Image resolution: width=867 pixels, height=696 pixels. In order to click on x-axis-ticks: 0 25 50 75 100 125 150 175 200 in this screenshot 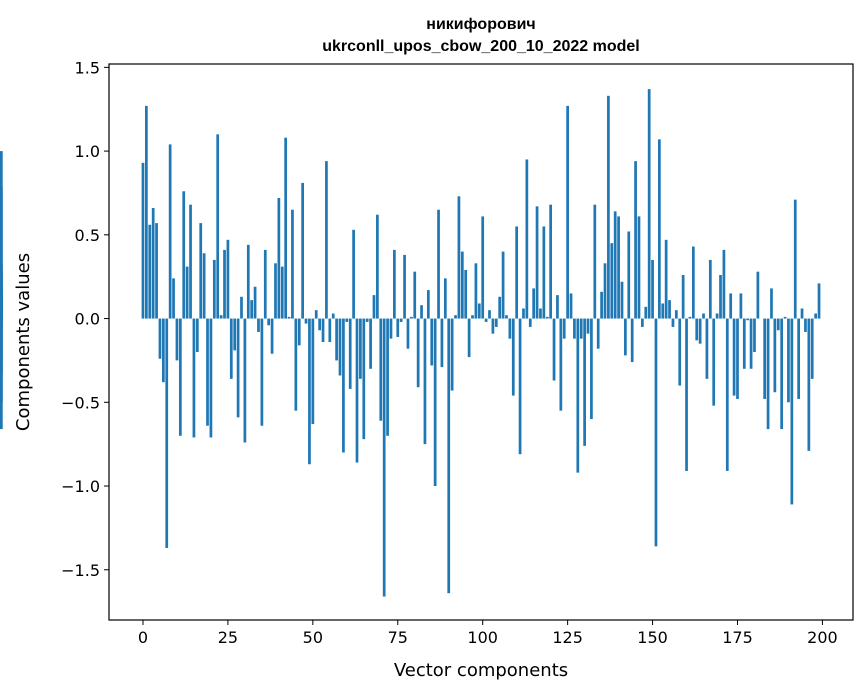, I will do `click(488, 633)`.